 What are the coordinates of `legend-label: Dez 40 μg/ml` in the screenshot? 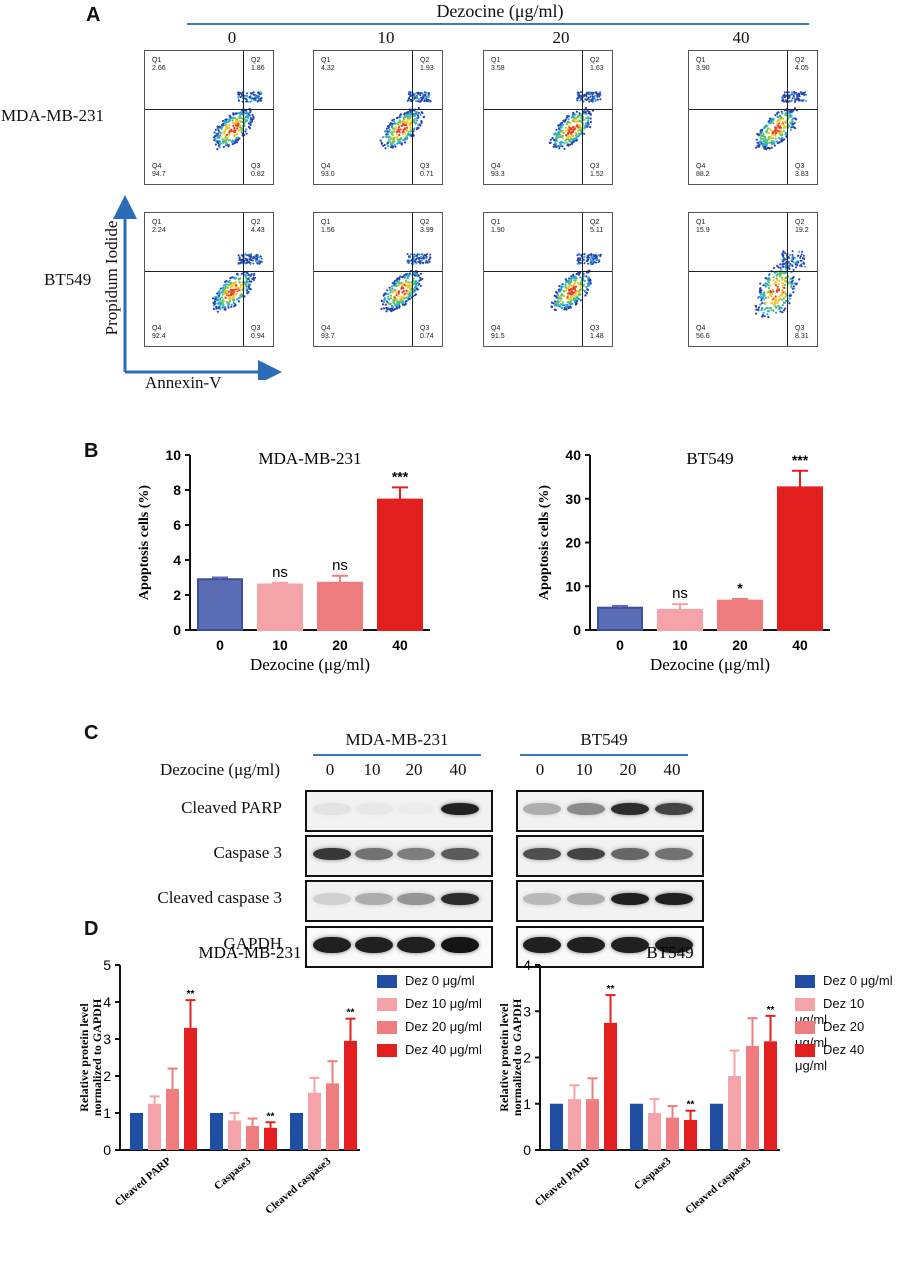 It's located at (443, 1049).